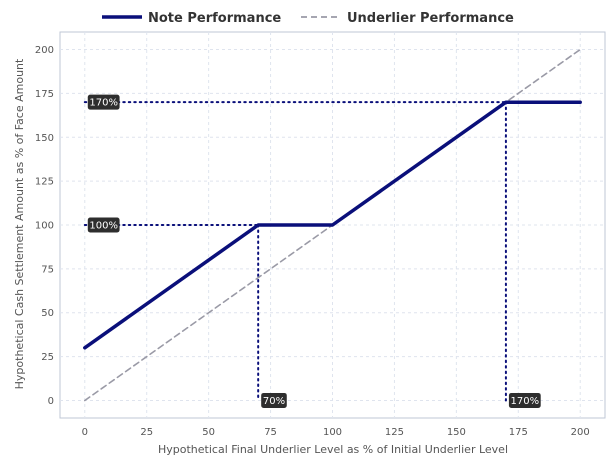  Describe the element at coordinates (44, 226) in the screenshot. I see `y-tick-label: 100` at that location.